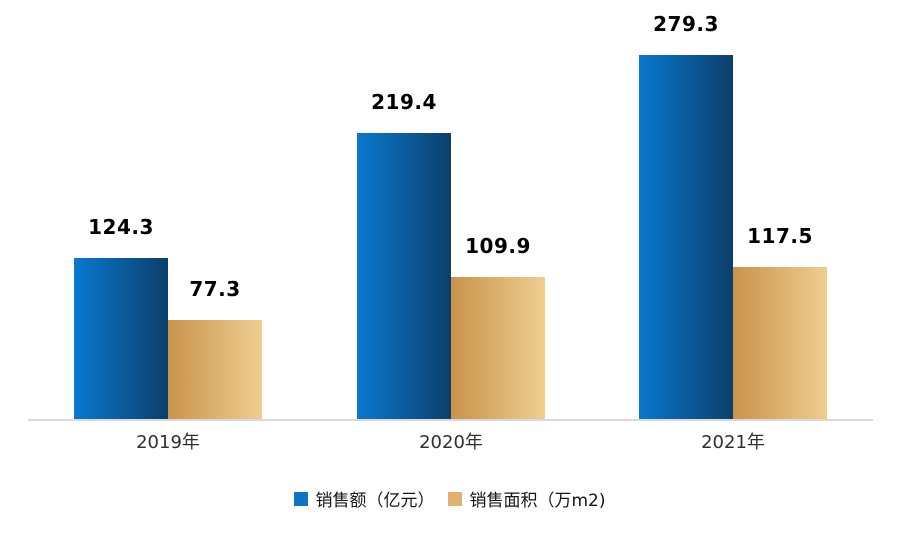 The image size is (900, 540). I want to click on value-label-sales-amount-2020: 219.4, so click(404, 102).